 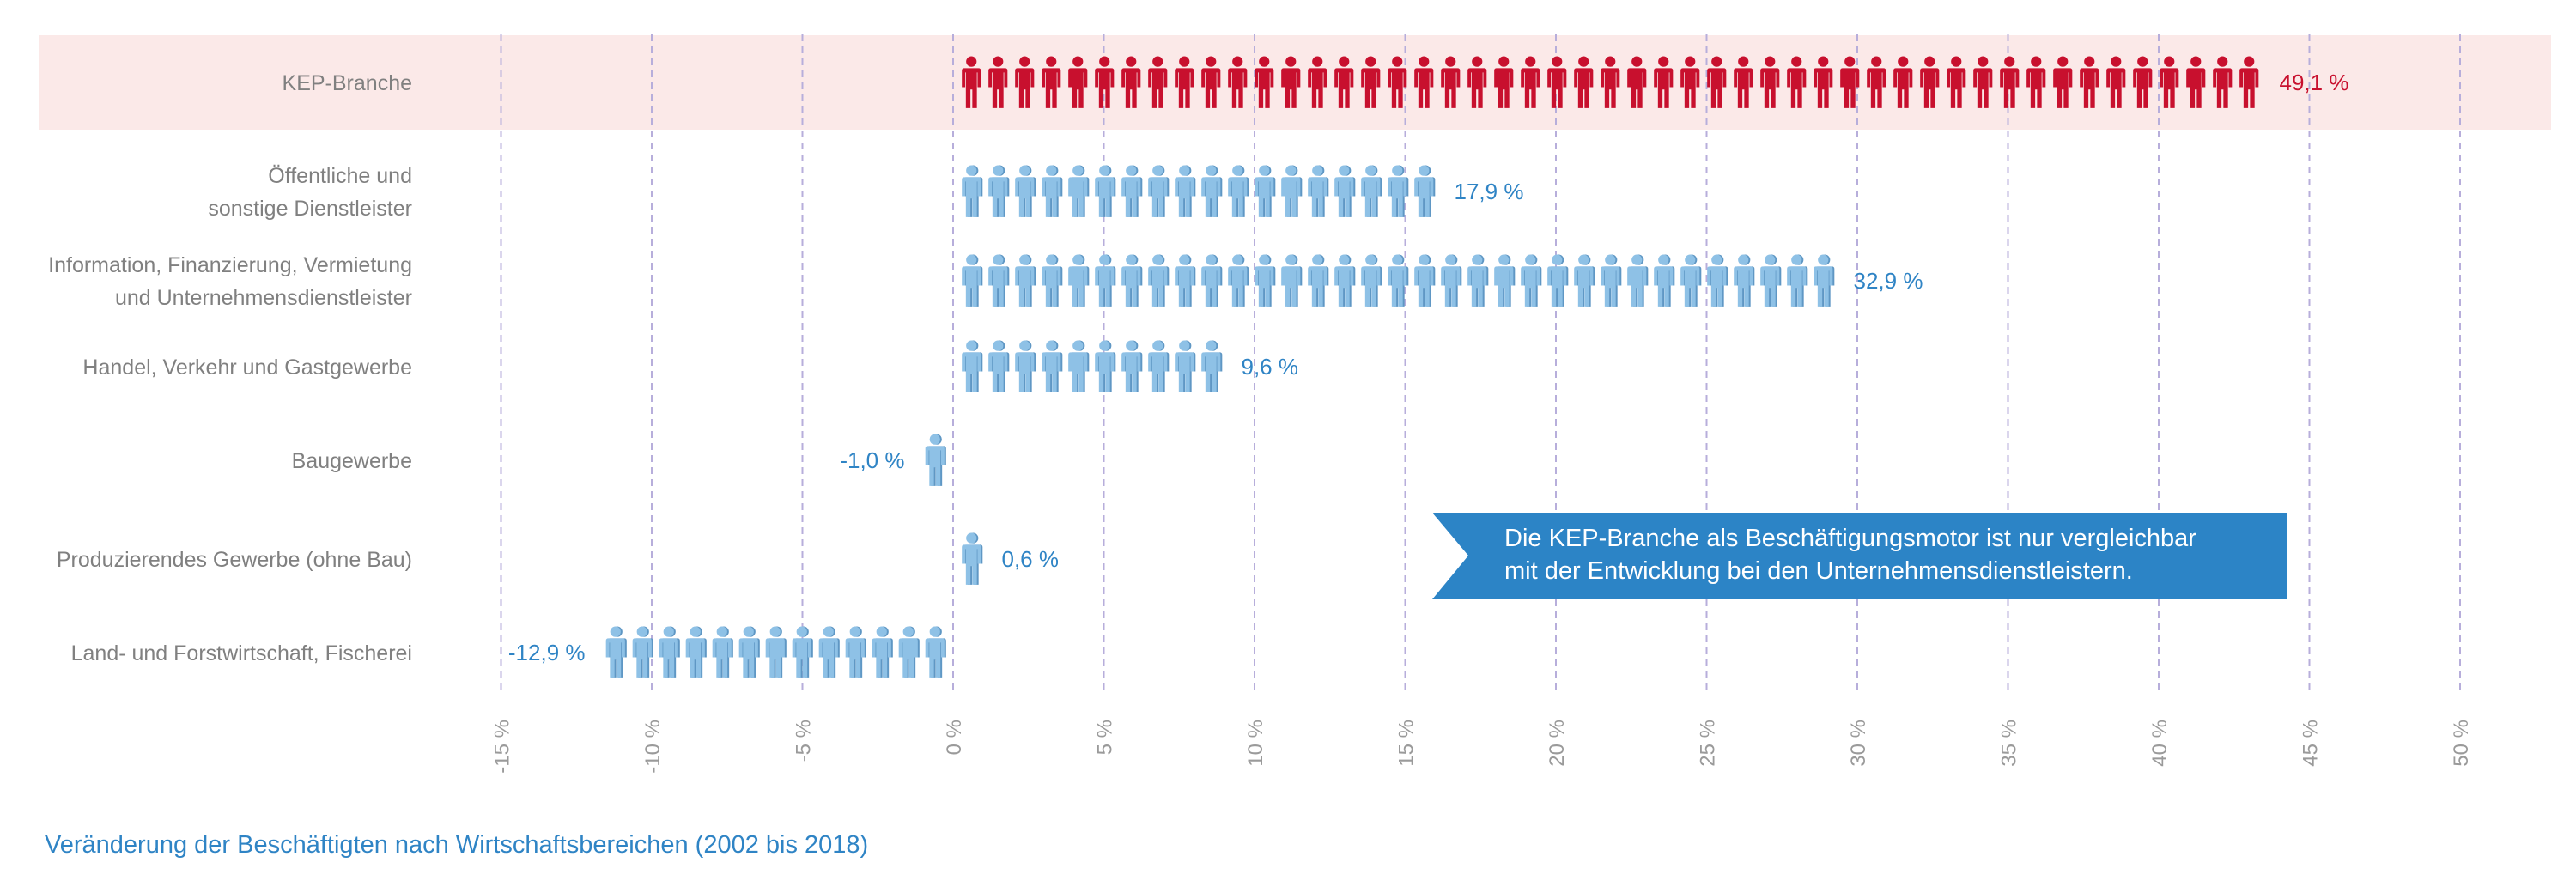 What do you see at coordinates (503, 747) in the screenshot?
I see `x-tick-label: -15 %` at bounding box center [503, 747].